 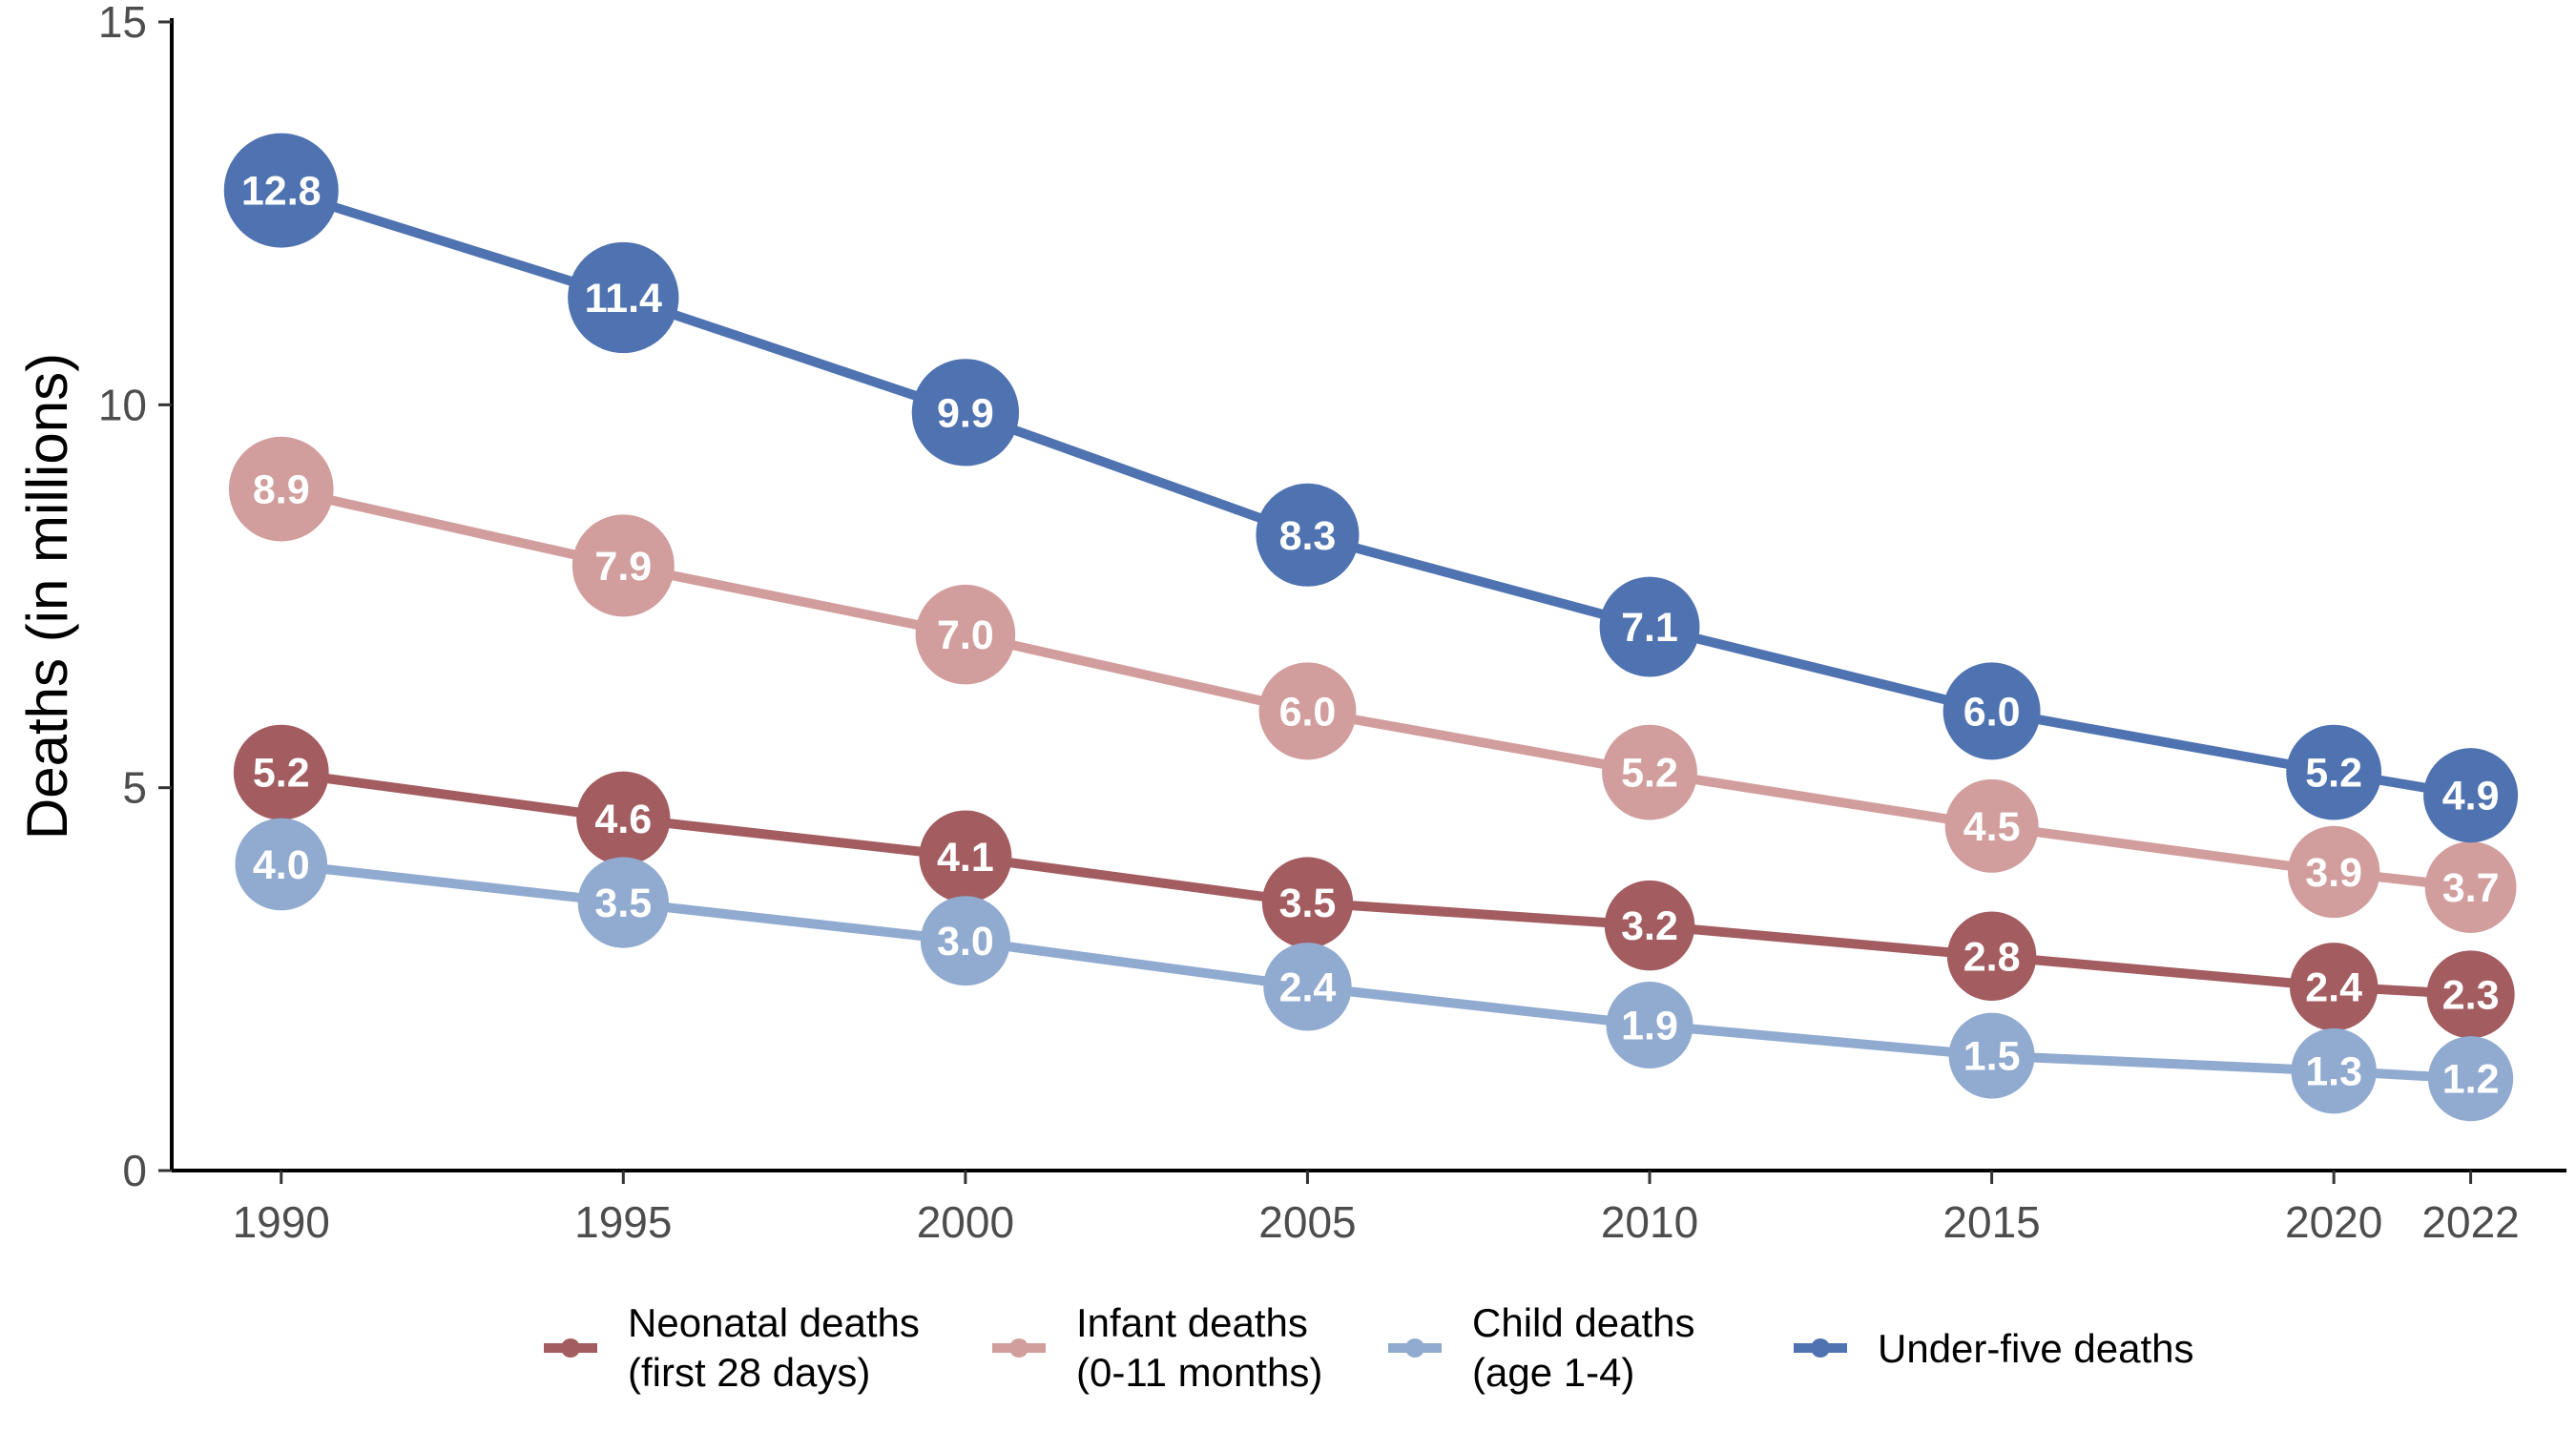 I want to click on data-label-child: 1.3, so click(x=2333, y=1072).